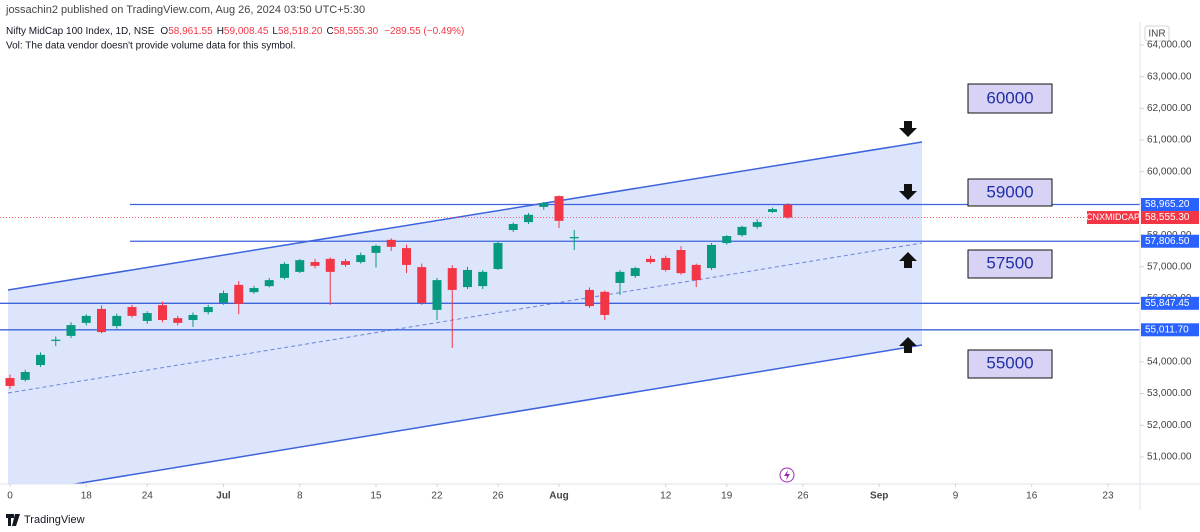 The height and width of the screenshot is (532, 1200). I want to click on level-label: 55,011.70, so click(1167, 329).